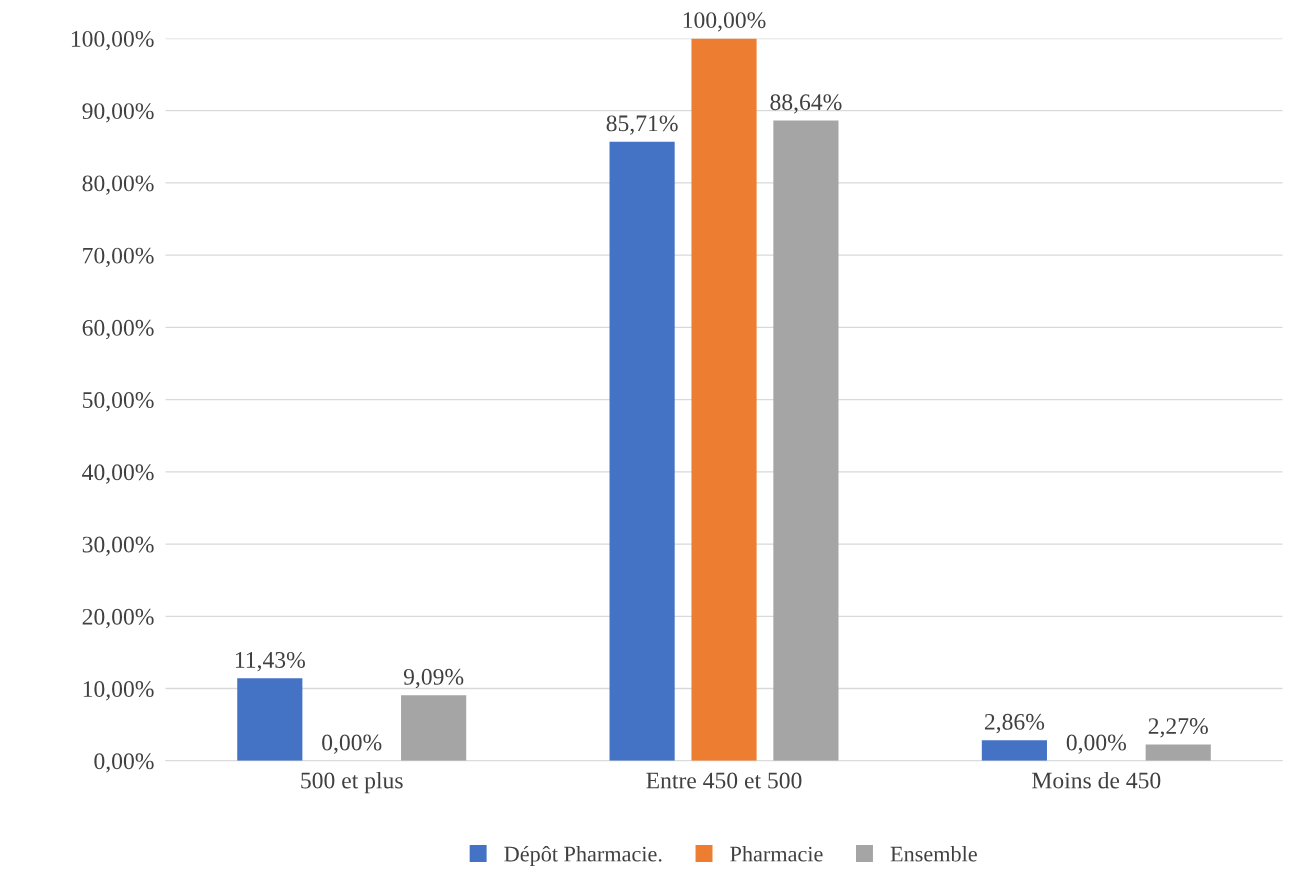  What do you see at coordinates (583, 856) in the screenshot?
I see `legend-label: Dépôt Pharmacie.` at bounding box center [583, 856].